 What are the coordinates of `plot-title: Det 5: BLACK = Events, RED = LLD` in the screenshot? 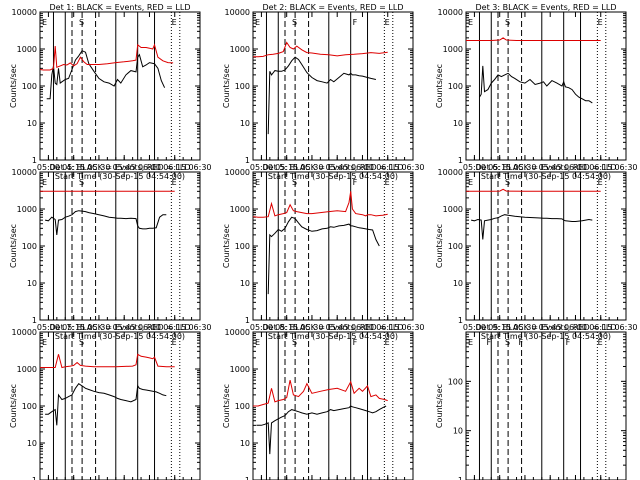 It's located at (333, 167).